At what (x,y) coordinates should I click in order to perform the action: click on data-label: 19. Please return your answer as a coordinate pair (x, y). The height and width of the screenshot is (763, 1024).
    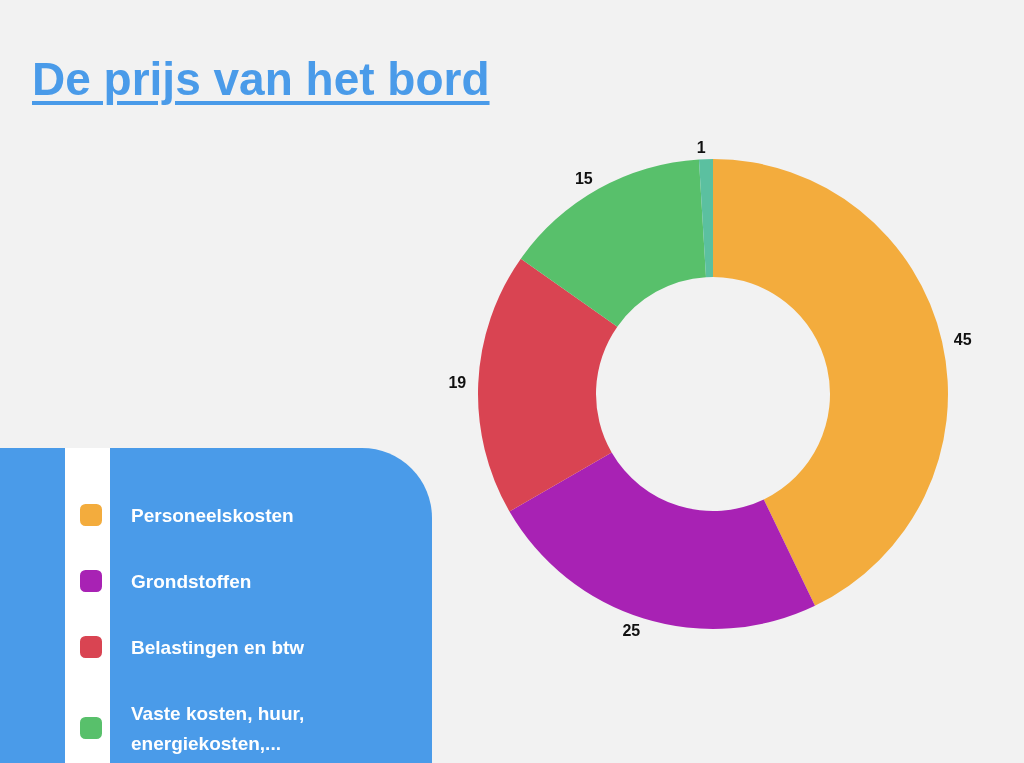
    Looking at the image, I should click on (457, 383).